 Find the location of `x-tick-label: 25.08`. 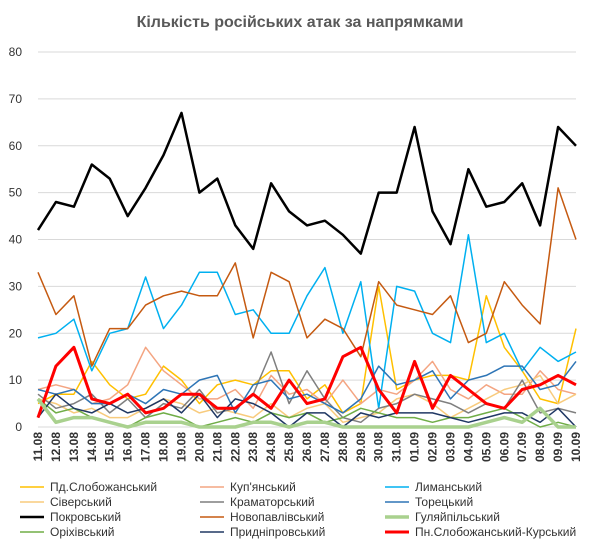

x-tick-label: 25.08 is located at coordinates (289, 447).